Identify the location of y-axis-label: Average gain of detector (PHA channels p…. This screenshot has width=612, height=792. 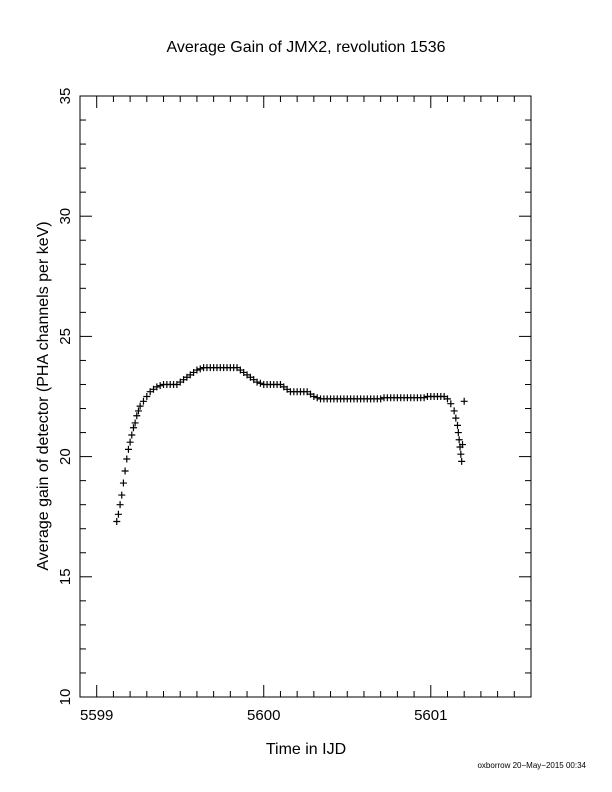
(43, 395).